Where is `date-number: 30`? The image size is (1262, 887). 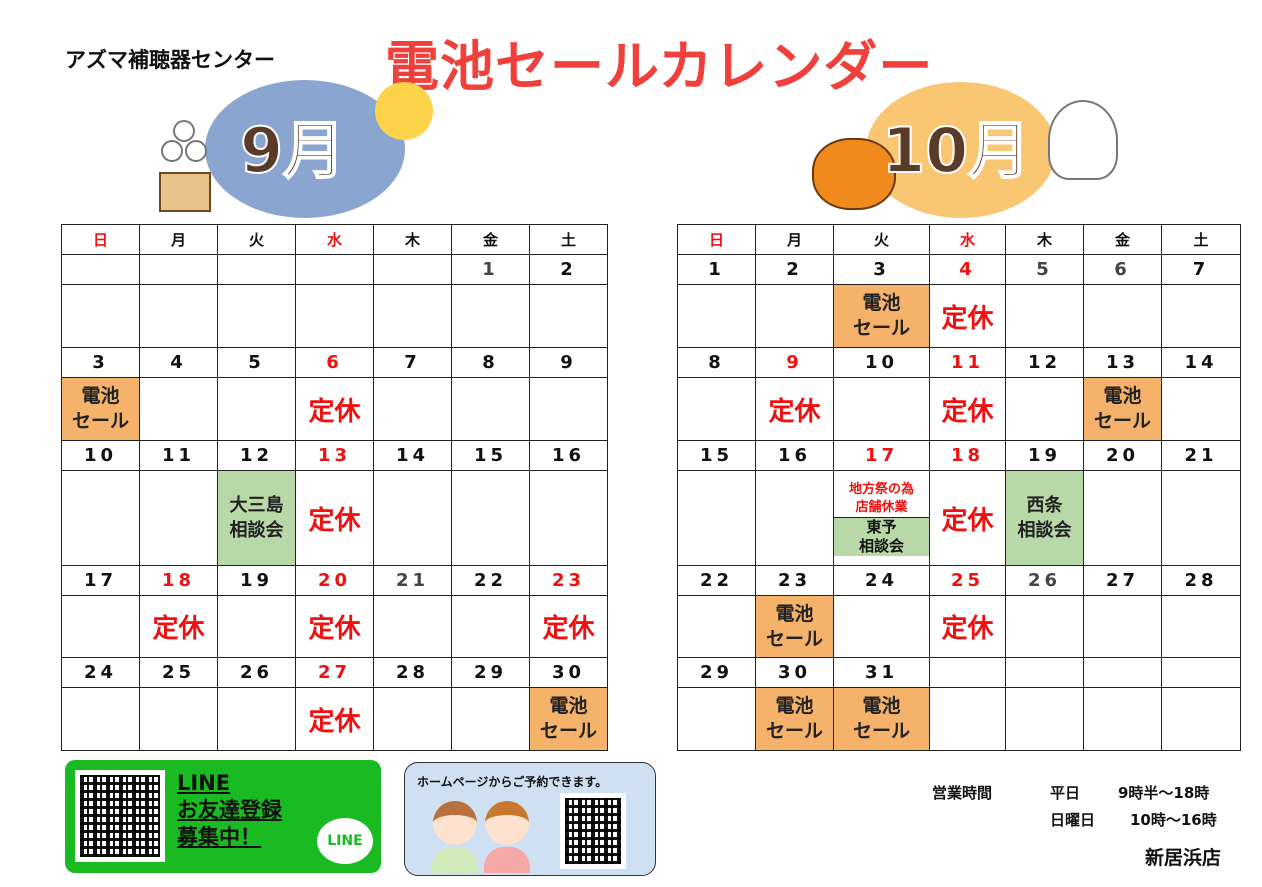
date-number: 30 is located at coordinates (794, 672).